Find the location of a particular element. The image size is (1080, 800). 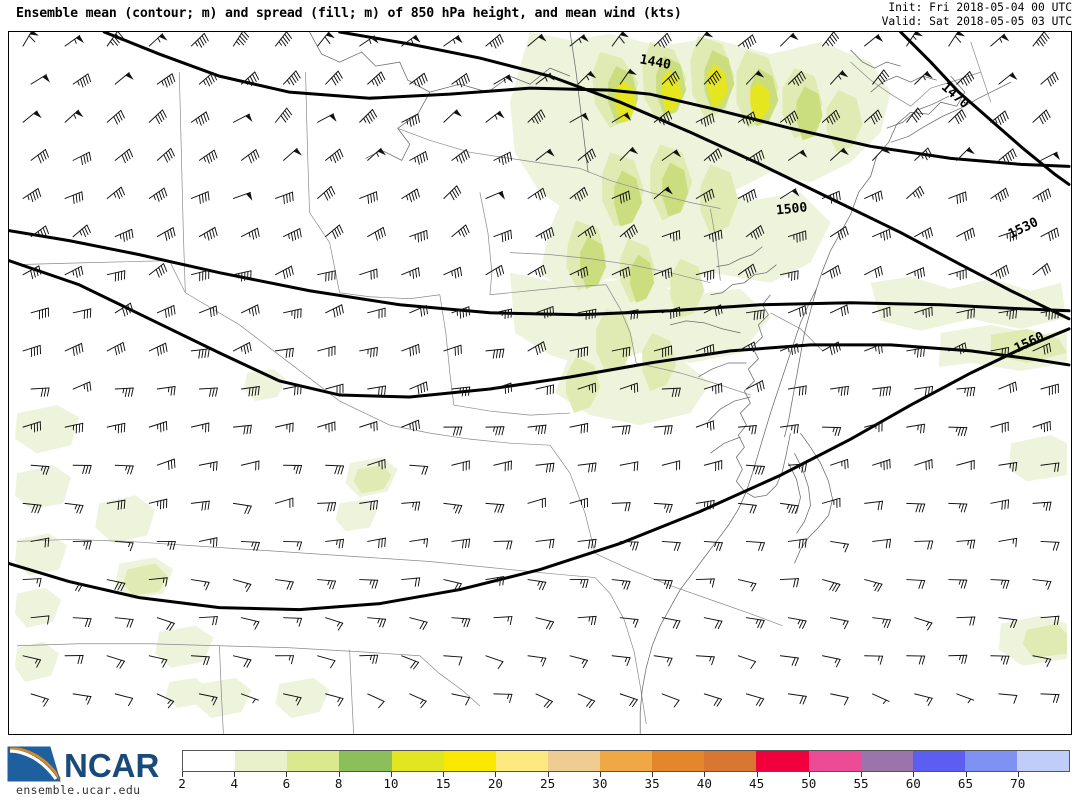

colorbar-tick-label: 6 is located at coordinates (286, 783).